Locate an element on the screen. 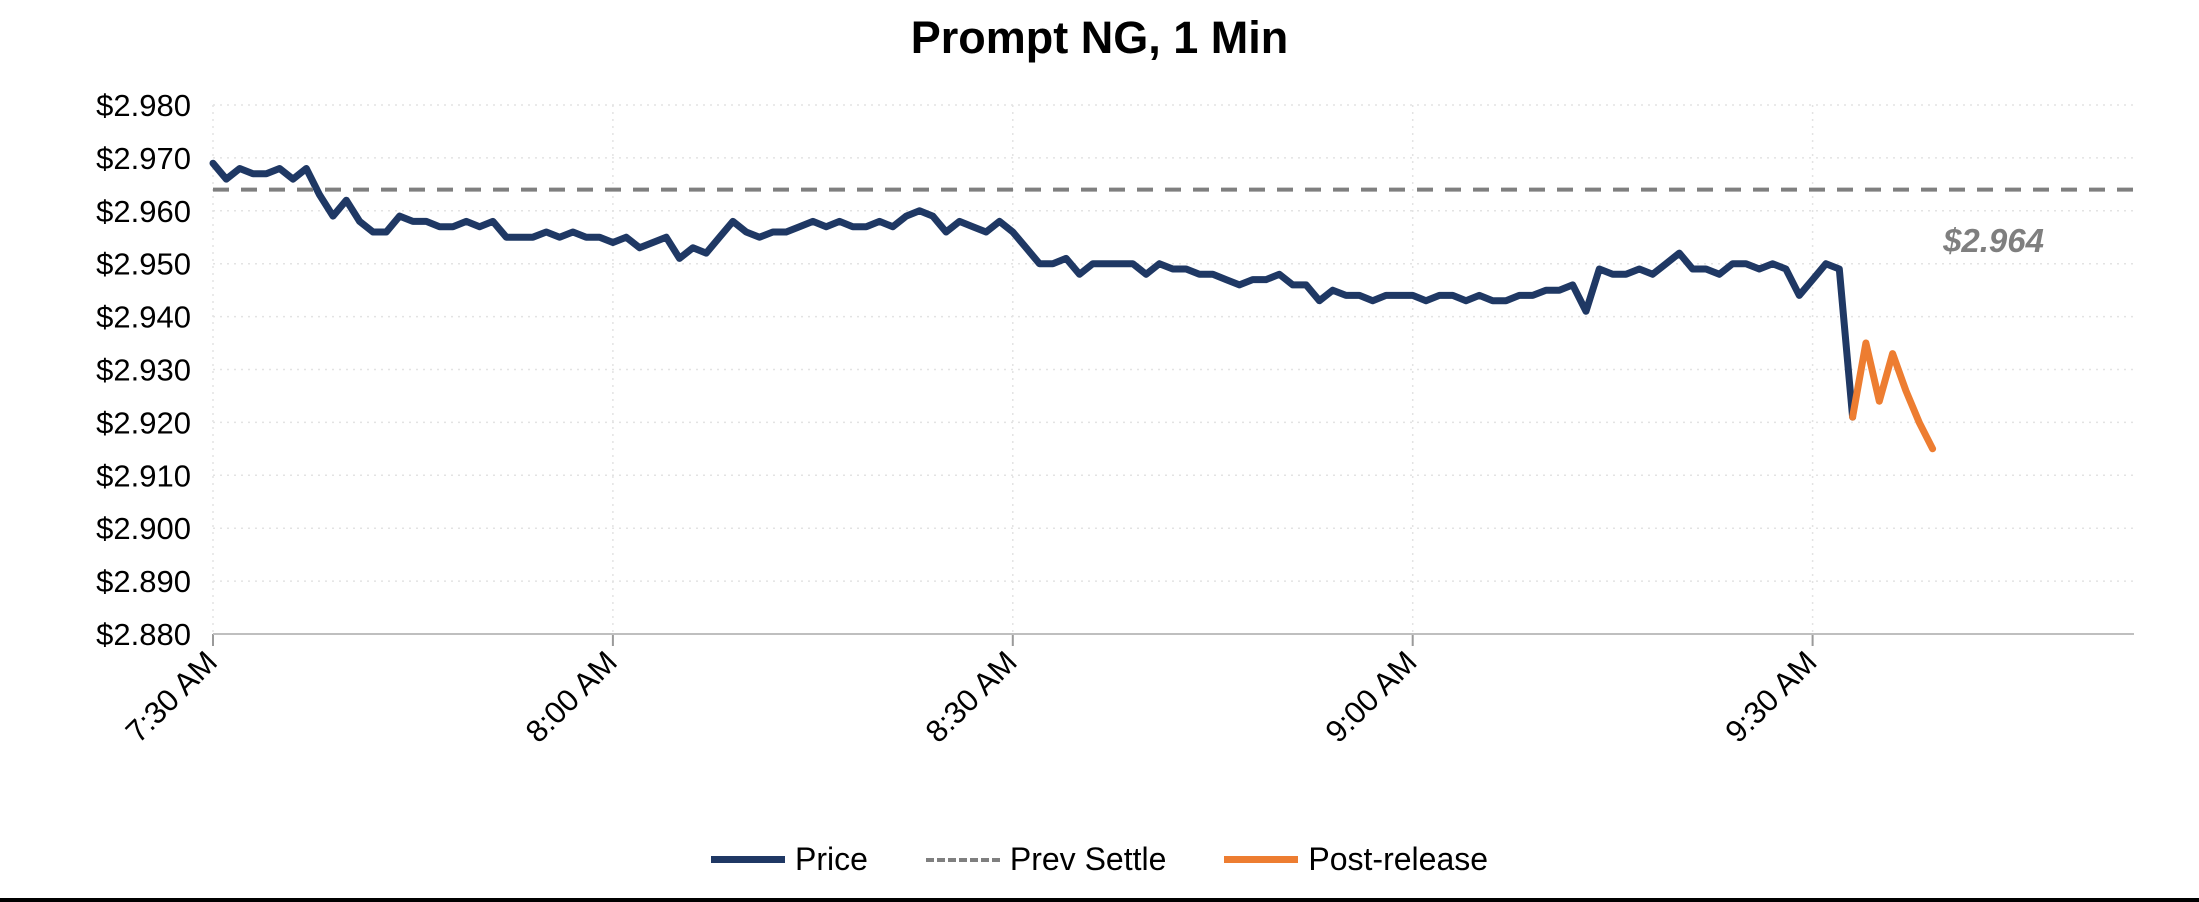 This screenshot has height=902, width=2199. y-tick-label: $2.910 is located at coordinates (143, 475).